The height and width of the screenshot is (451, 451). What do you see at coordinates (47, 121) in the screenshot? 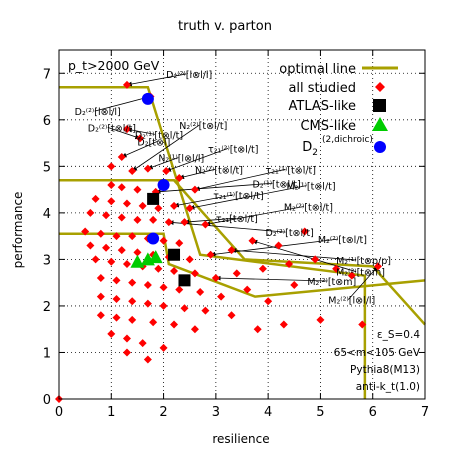
I see `y-tick-label: 6` at bounding box center [47, 121].